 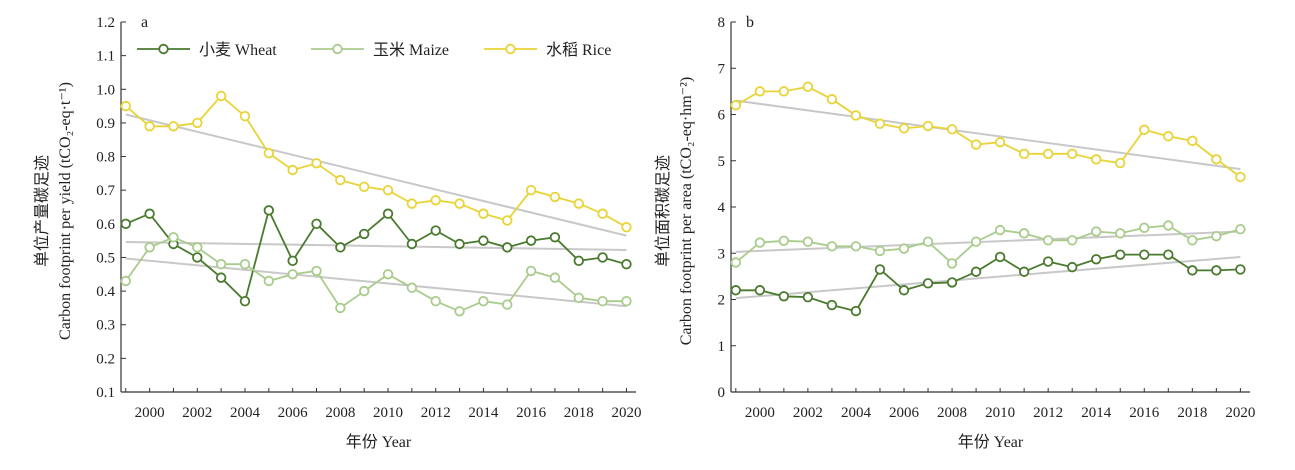 What do you see at coordinates (991, 442) in the screenshot?
I see `x-axis-title: 年份 Year` at bounding box center [991, 442].